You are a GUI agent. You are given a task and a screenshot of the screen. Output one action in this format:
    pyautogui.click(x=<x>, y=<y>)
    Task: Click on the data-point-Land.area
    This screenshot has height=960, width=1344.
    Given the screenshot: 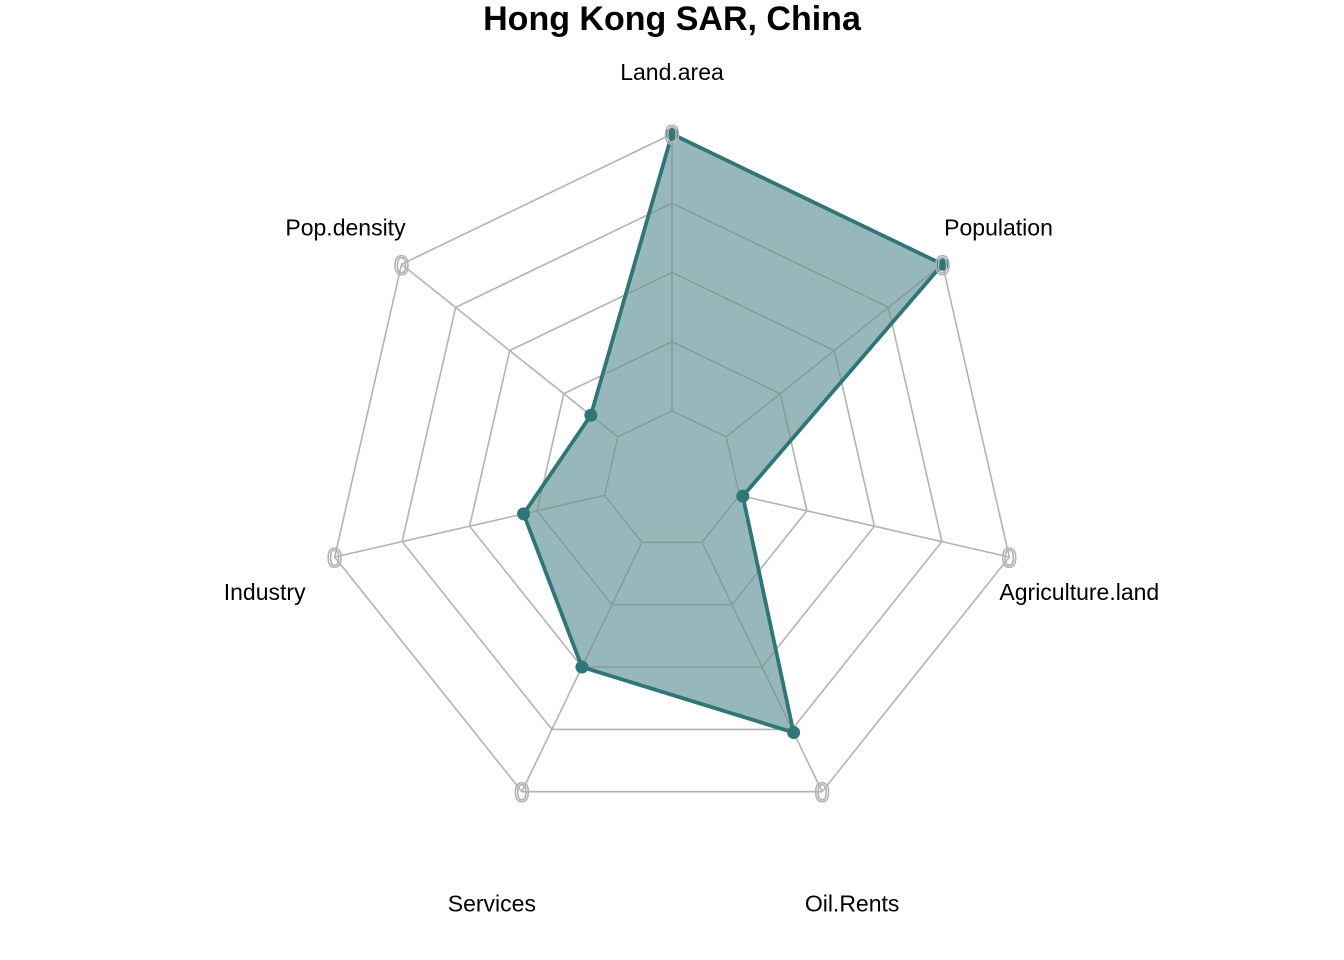 What is the action you would take?
    pyautogui.click(x=672, y=134)
    